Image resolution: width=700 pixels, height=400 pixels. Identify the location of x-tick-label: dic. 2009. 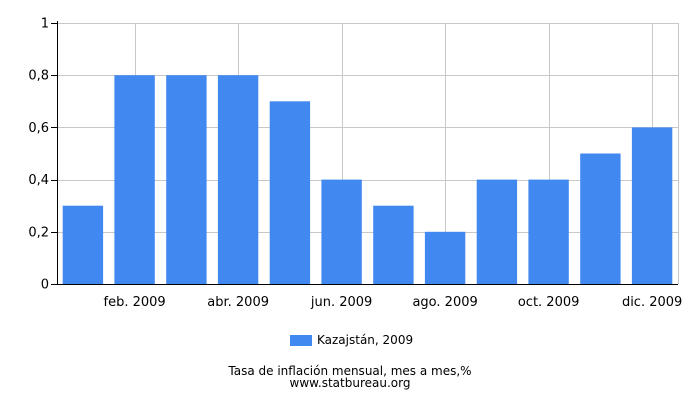
(652, 302).